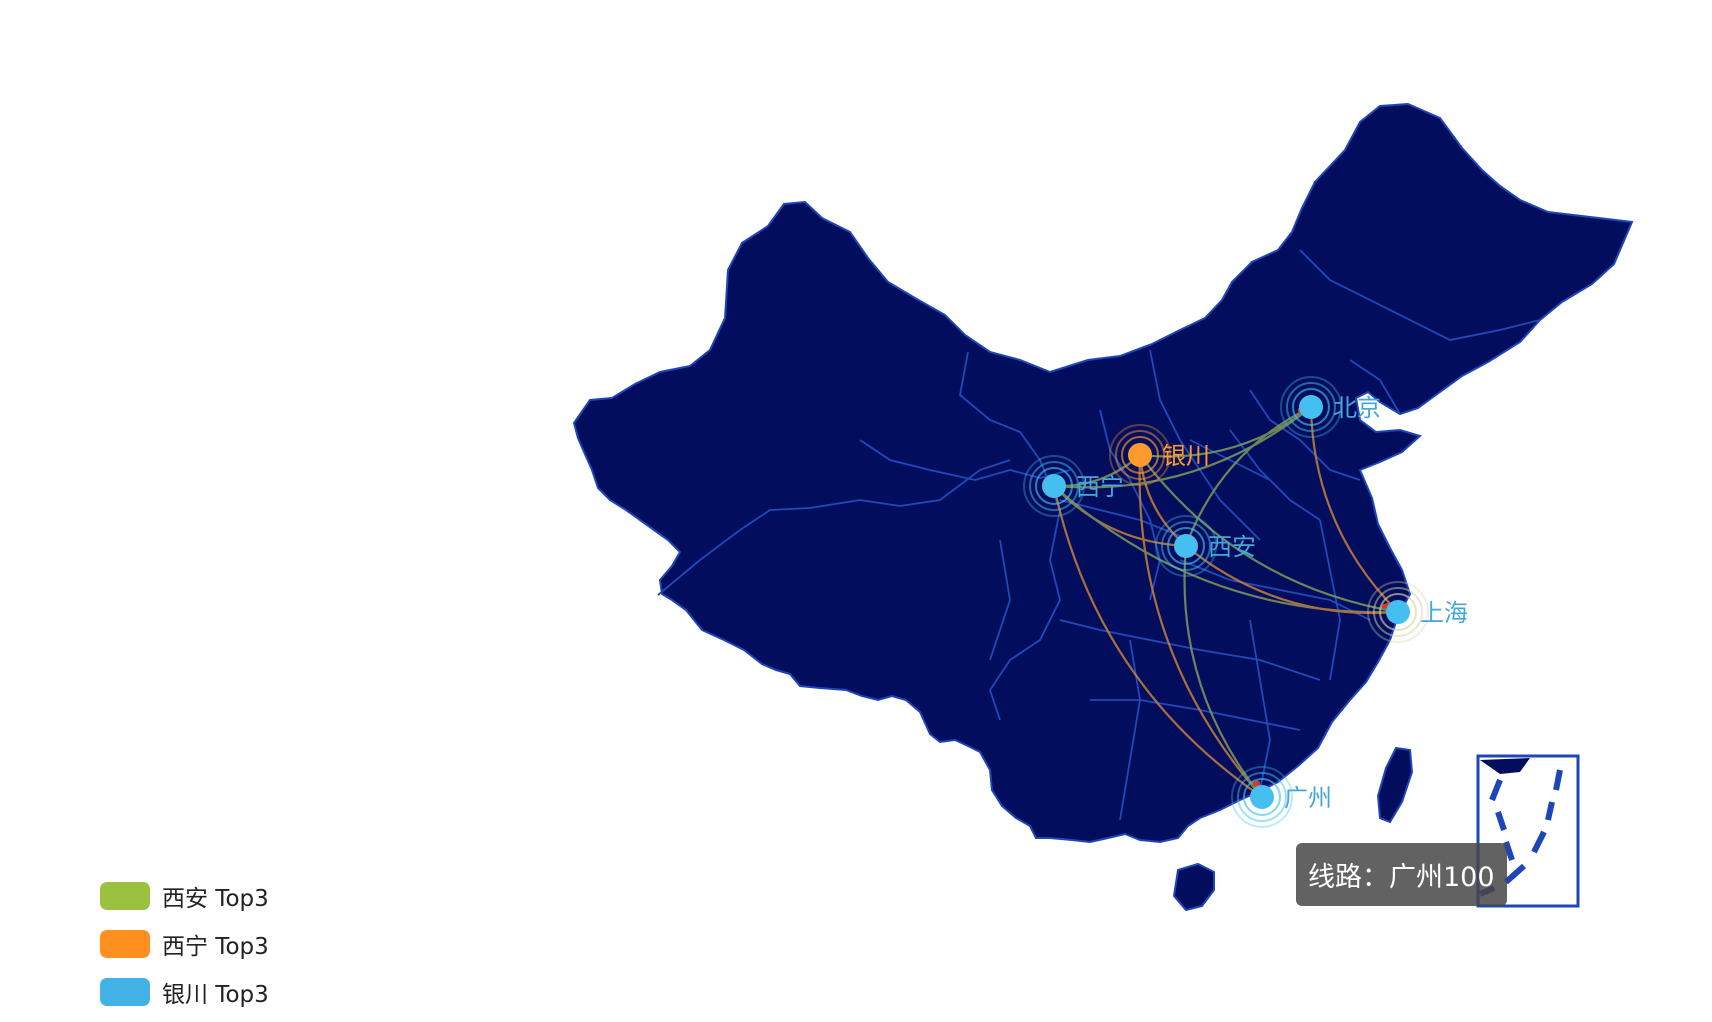  What do you see at coordinates (215, 899) in the screenshot?
I see `legend-label-xian: 西安 Top3` at bounding box center [215, 899].